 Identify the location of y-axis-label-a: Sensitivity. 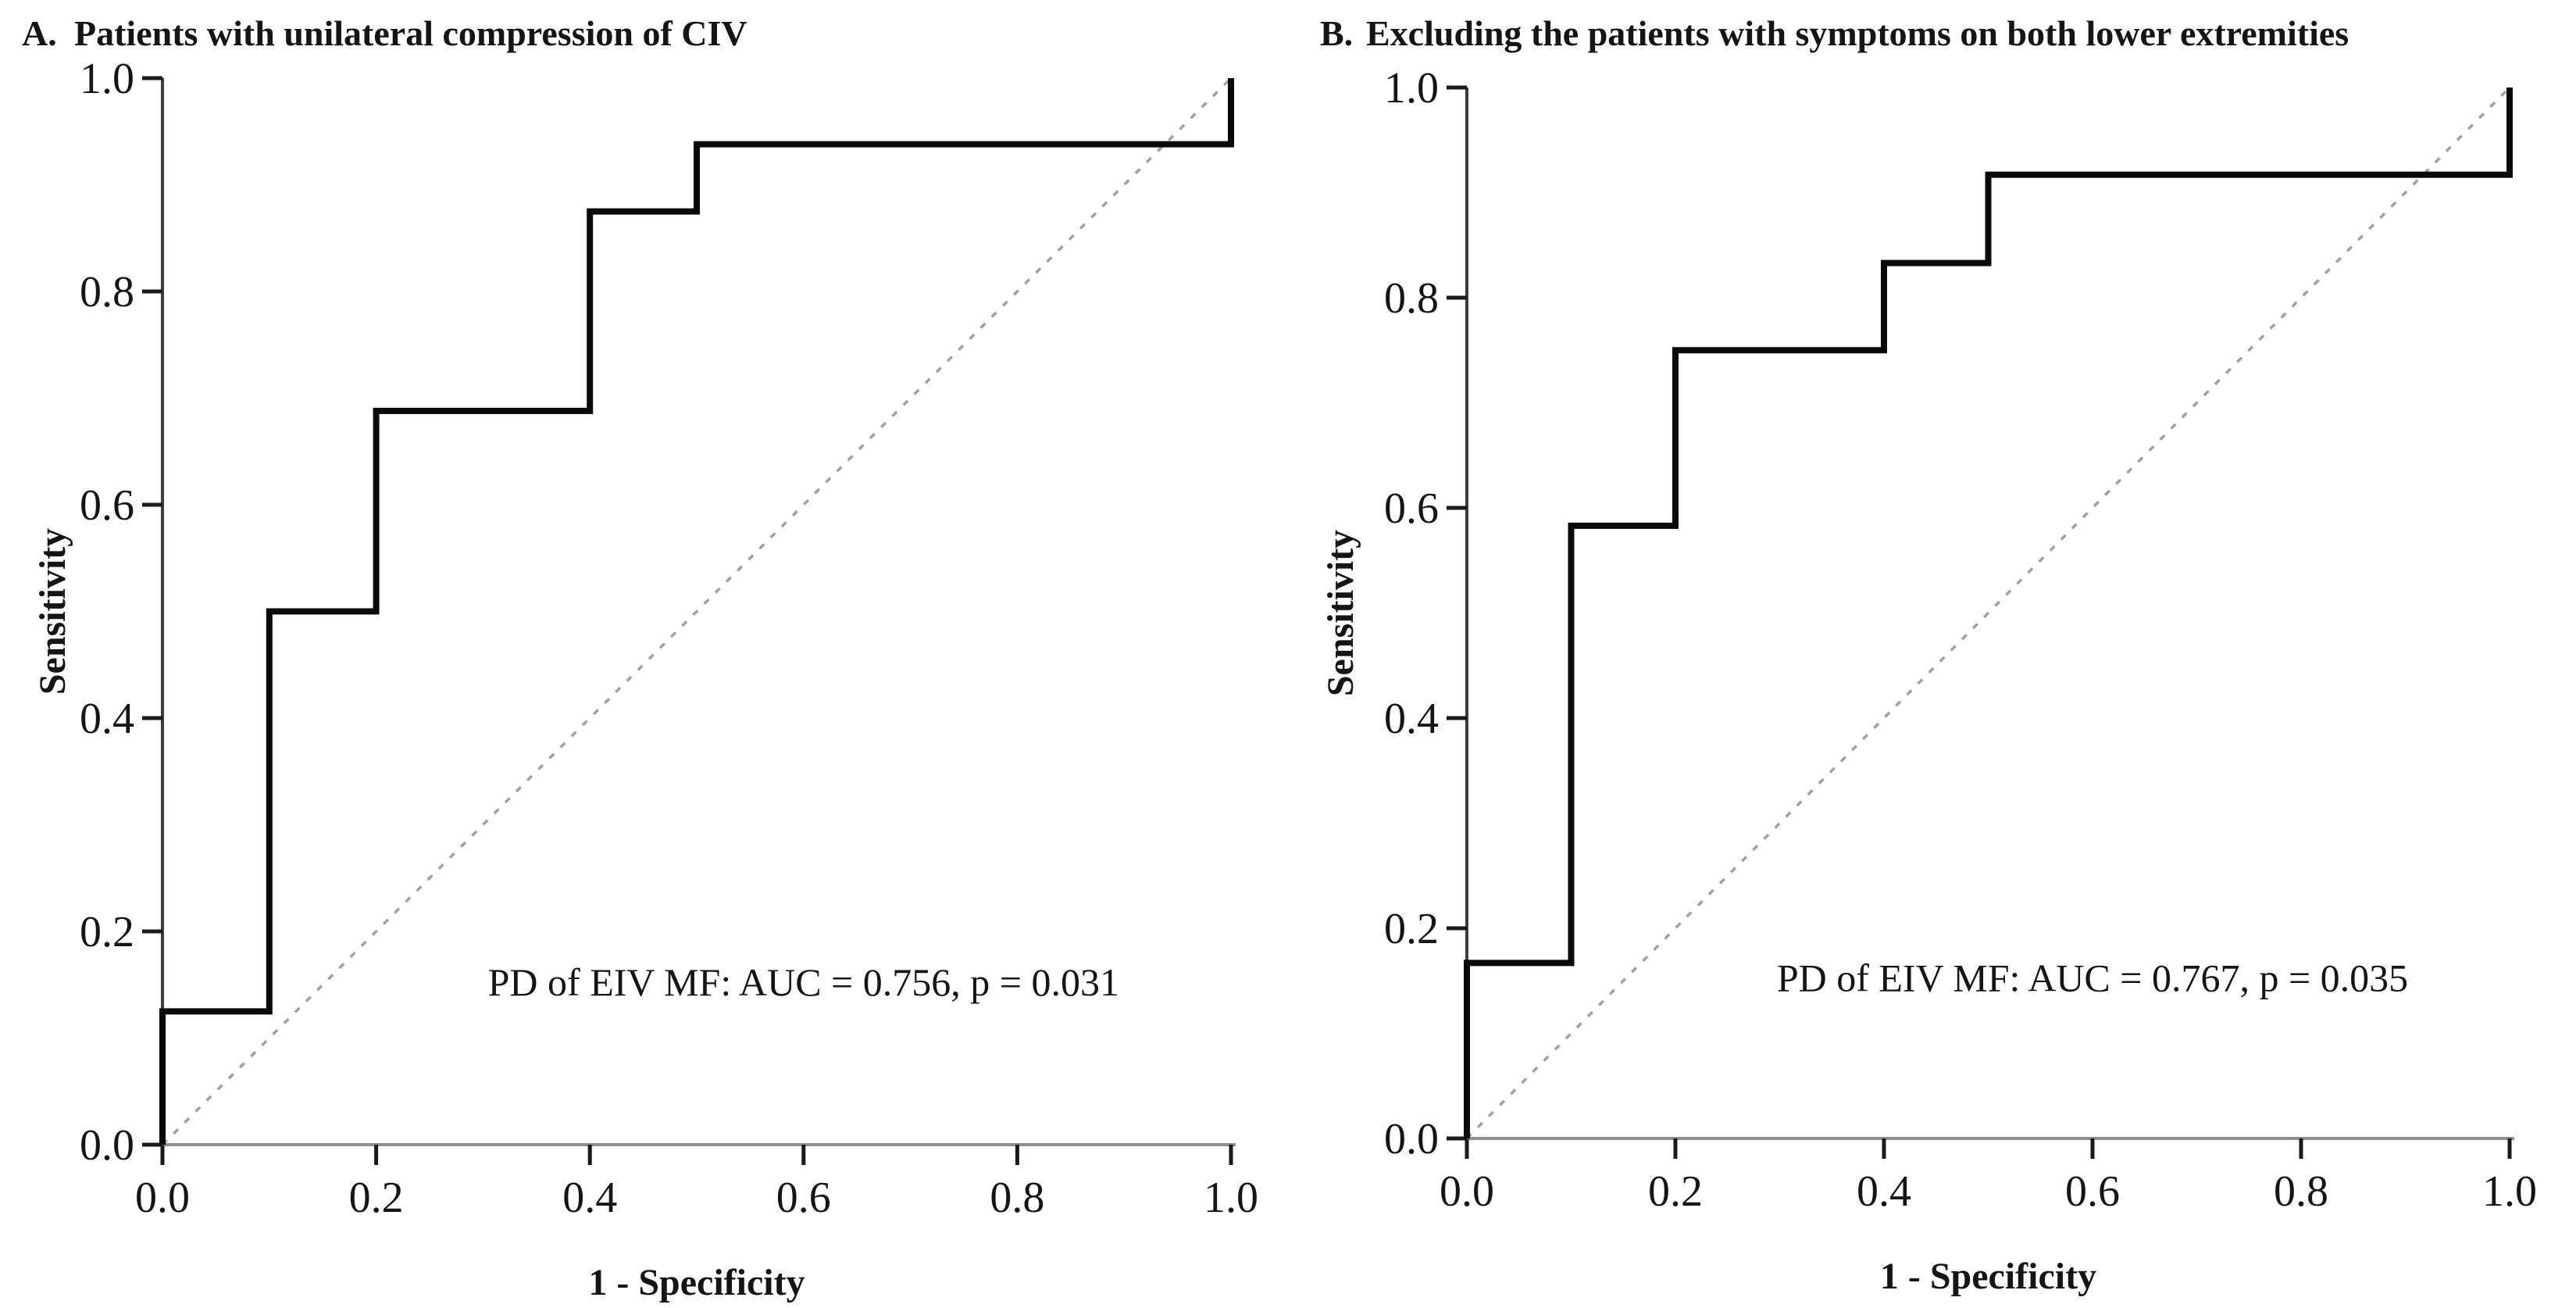
(52, 611).